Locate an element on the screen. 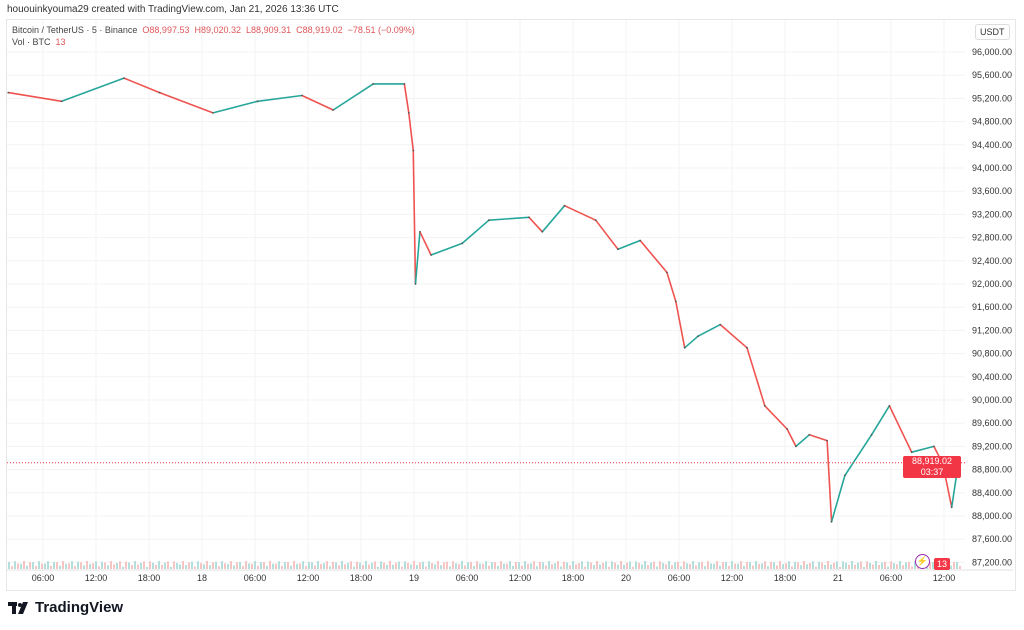 The height and width of the screenshot is (630, 1024). volume-label: Vol · BTC is located at coordinates (31, 42).